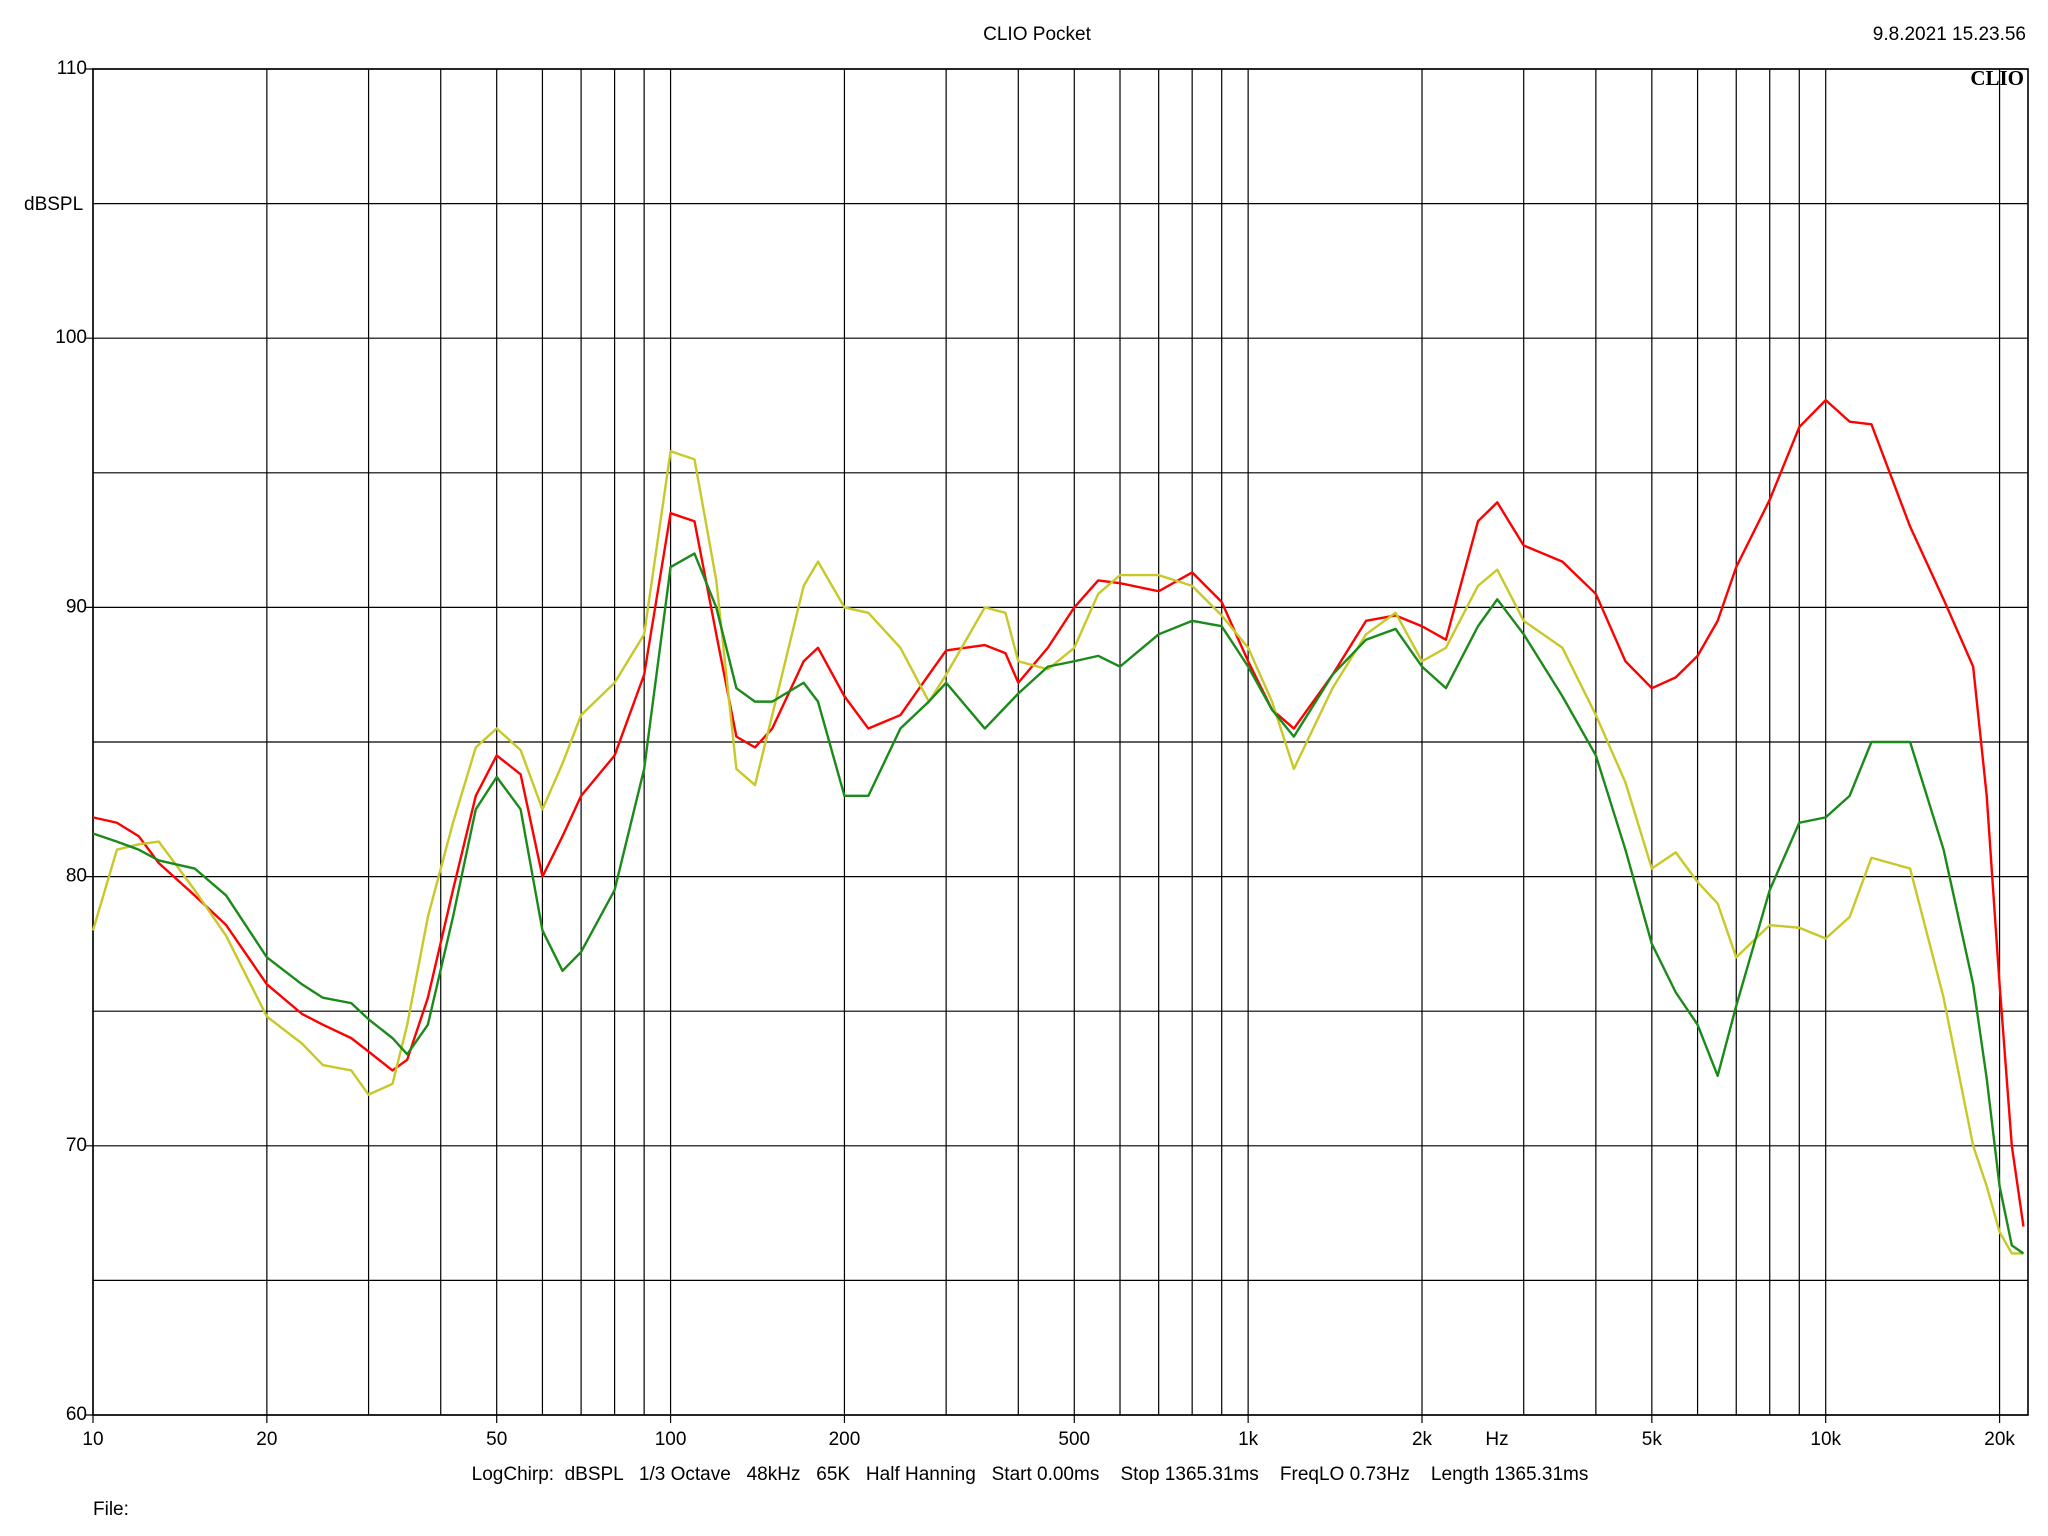 The width and height of the screenshot is (2048, 1536). I want to click on timestamp: 9.8.2021 15.23.56, so click(1949, 34).